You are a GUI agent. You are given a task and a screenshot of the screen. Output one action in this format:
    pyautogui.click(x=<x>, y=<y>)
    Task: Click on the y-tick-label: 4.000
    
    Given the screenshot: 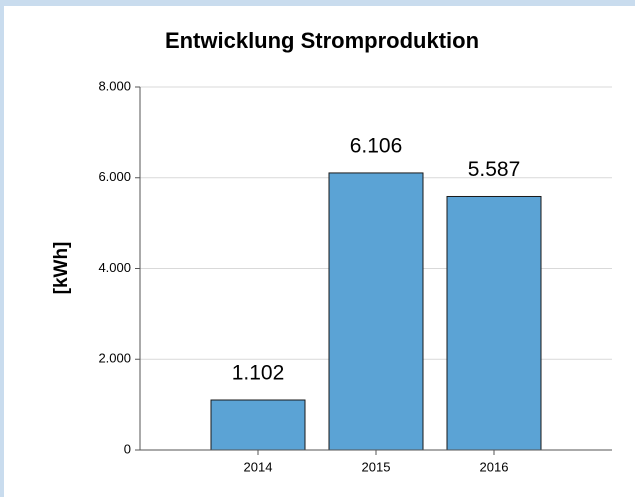 What is the action you would take?
    pyautogui.click(x=114, y=267)
    